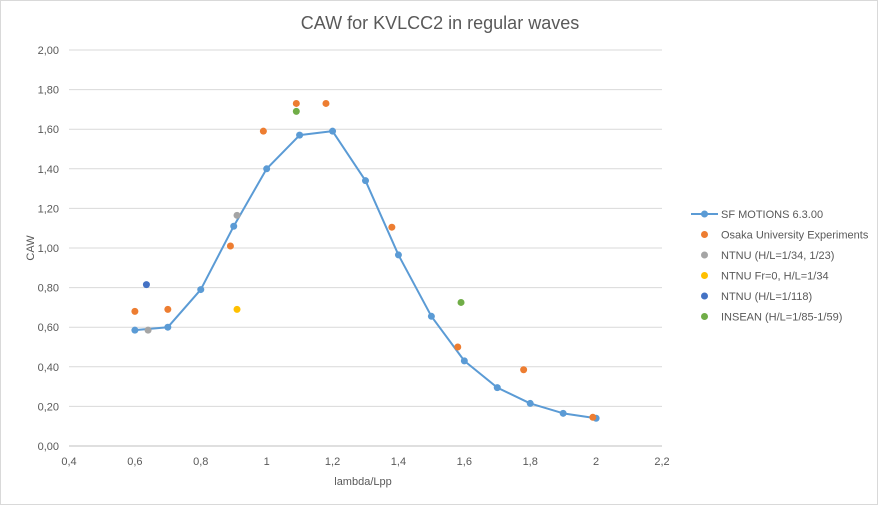 The height and width of the screenshot is (505, 878). I want to click on x-tick-label: 0,4, so click(68, 462).